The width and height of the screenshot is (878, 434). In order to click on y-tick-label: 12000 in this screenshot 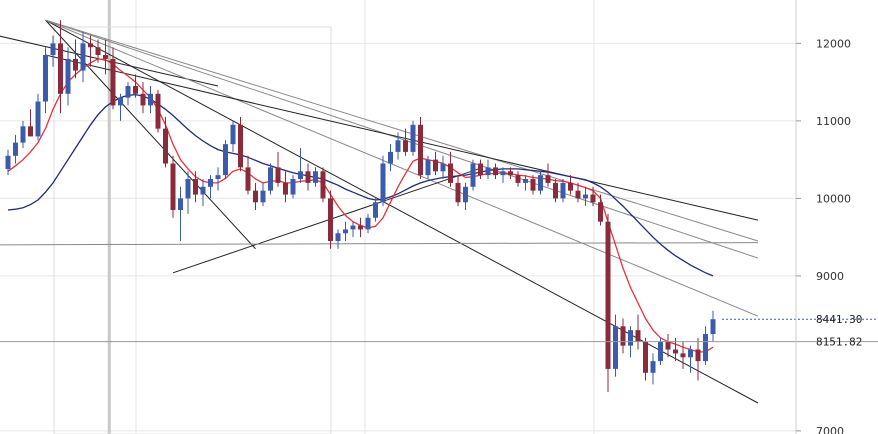, I will do `click(833, 43)`.